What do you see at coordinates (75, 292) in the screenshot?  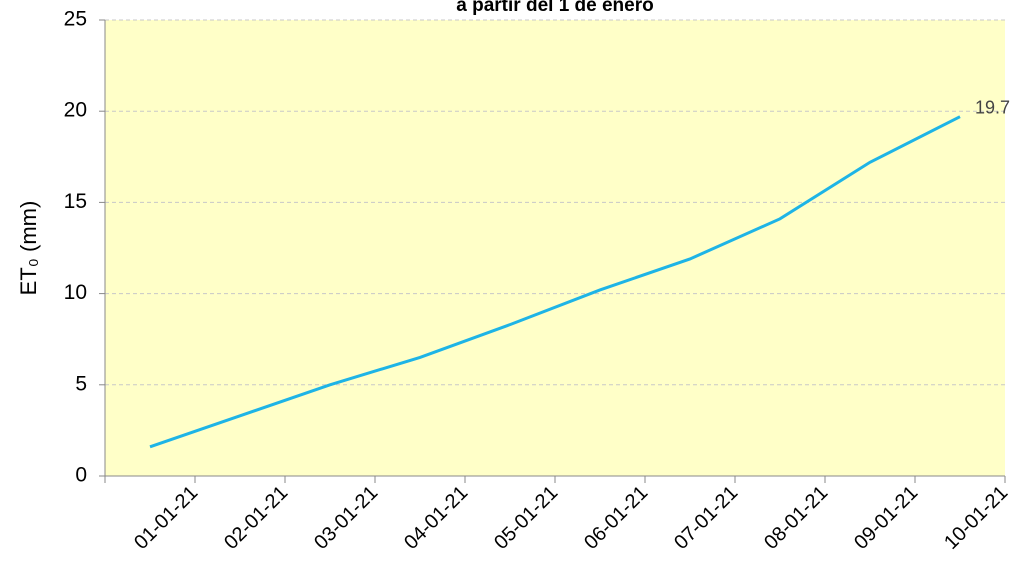 I see `y-tick-label: 10` at bounding box center [75, 292].